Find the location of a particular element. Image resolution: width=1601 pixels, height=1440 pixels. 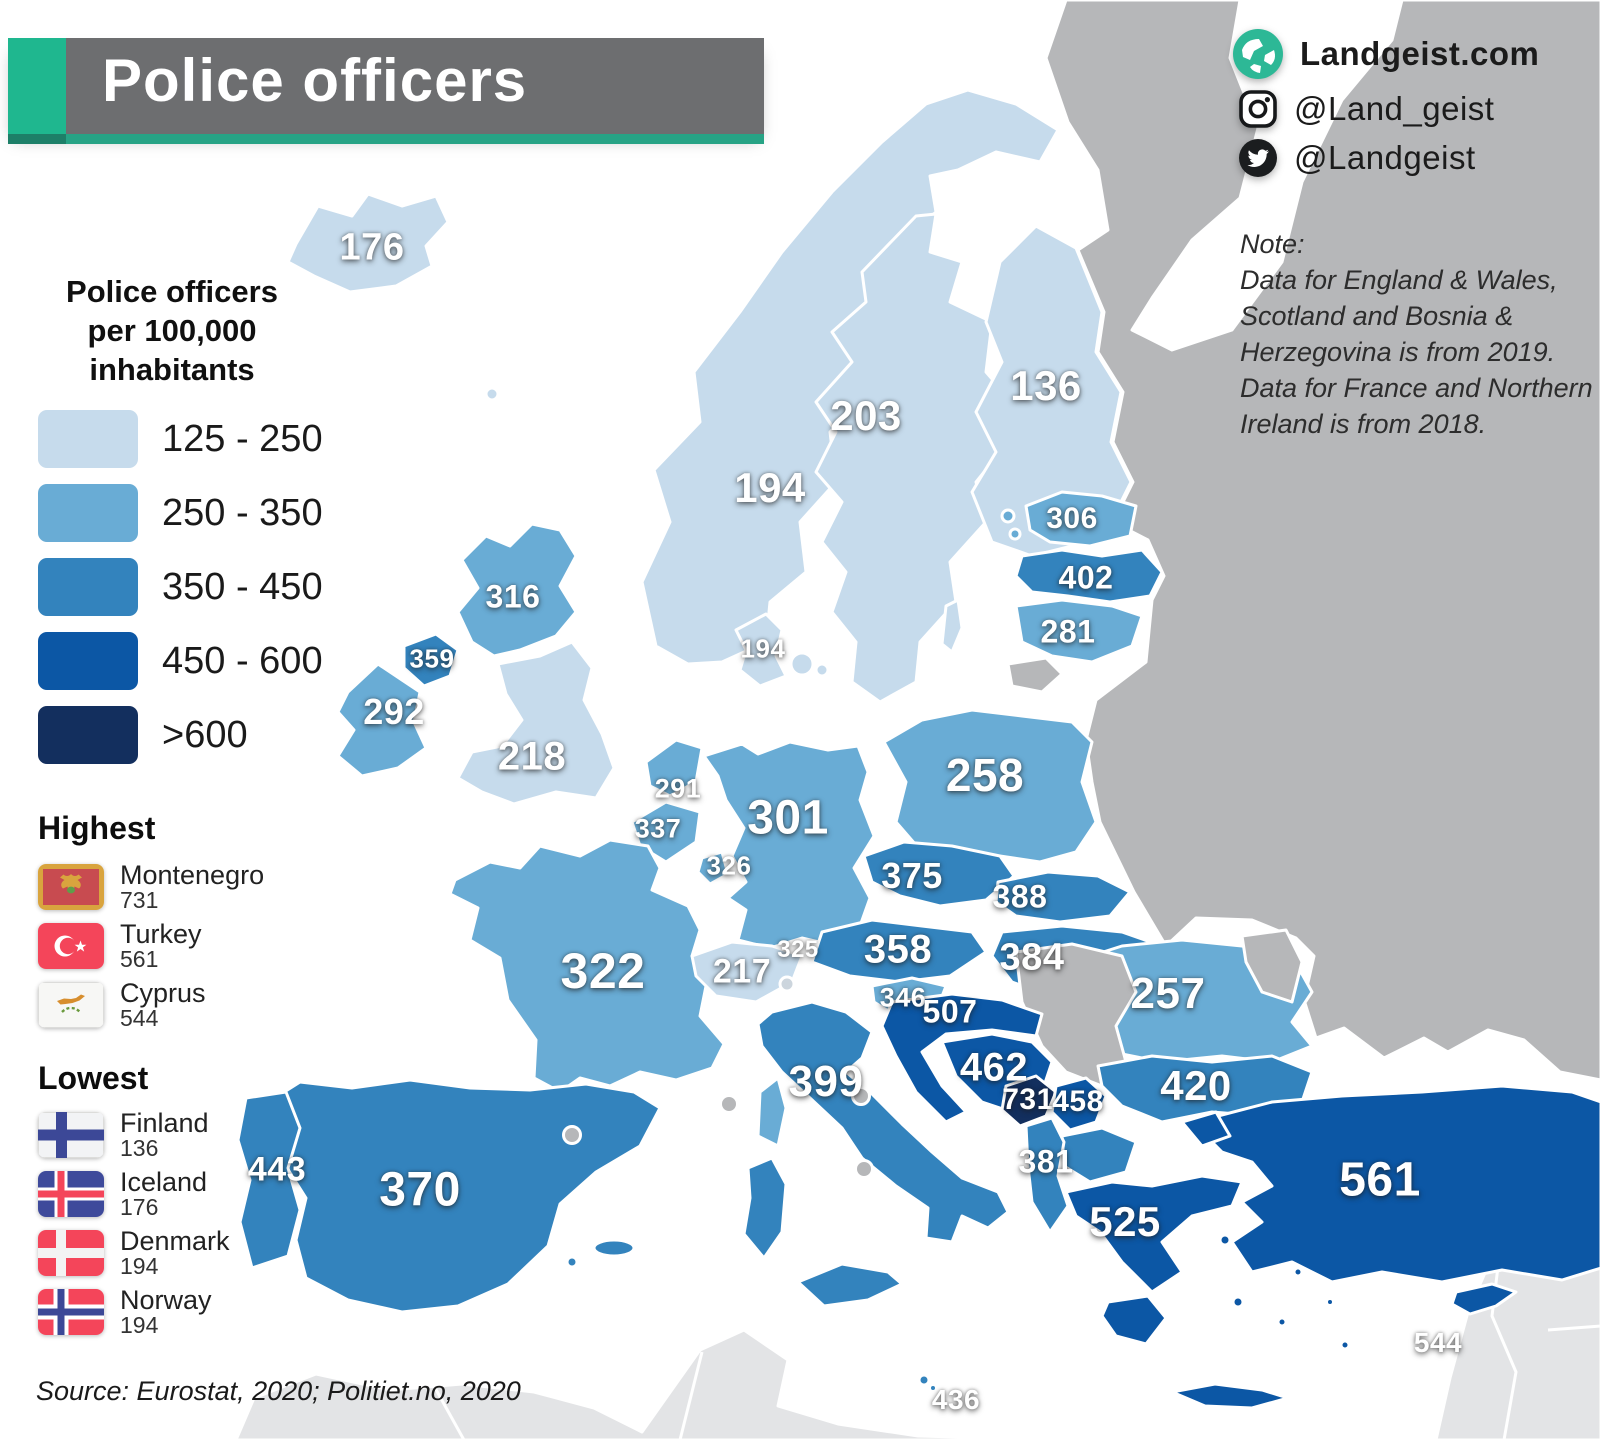

legend-row: >600 is located at coordinates (180, 735).